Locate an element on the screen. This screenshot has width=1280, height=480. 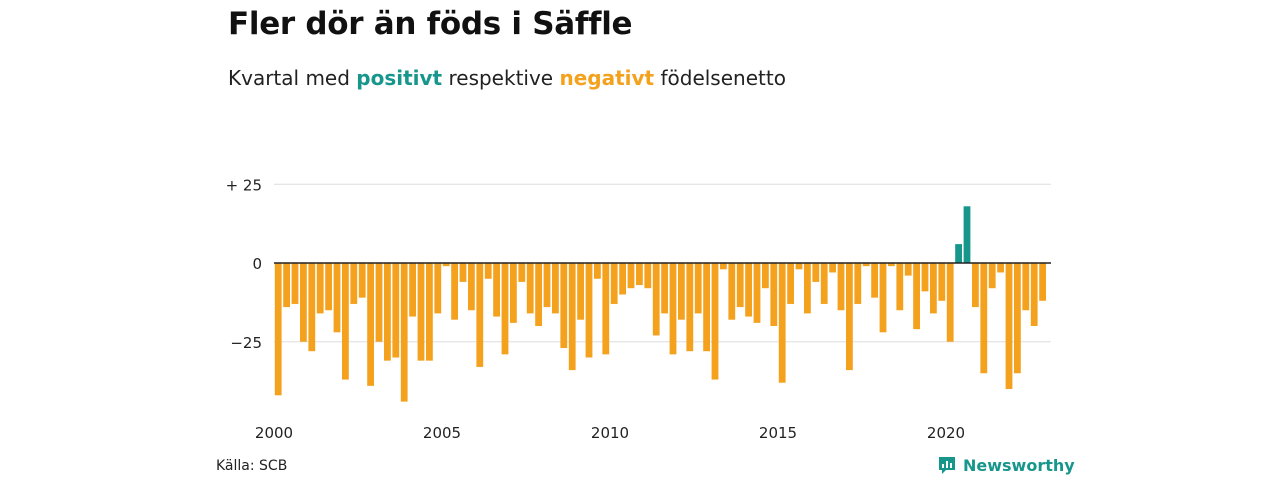
subtitle-positive-word: positivt is located at coordinates (399, 78).